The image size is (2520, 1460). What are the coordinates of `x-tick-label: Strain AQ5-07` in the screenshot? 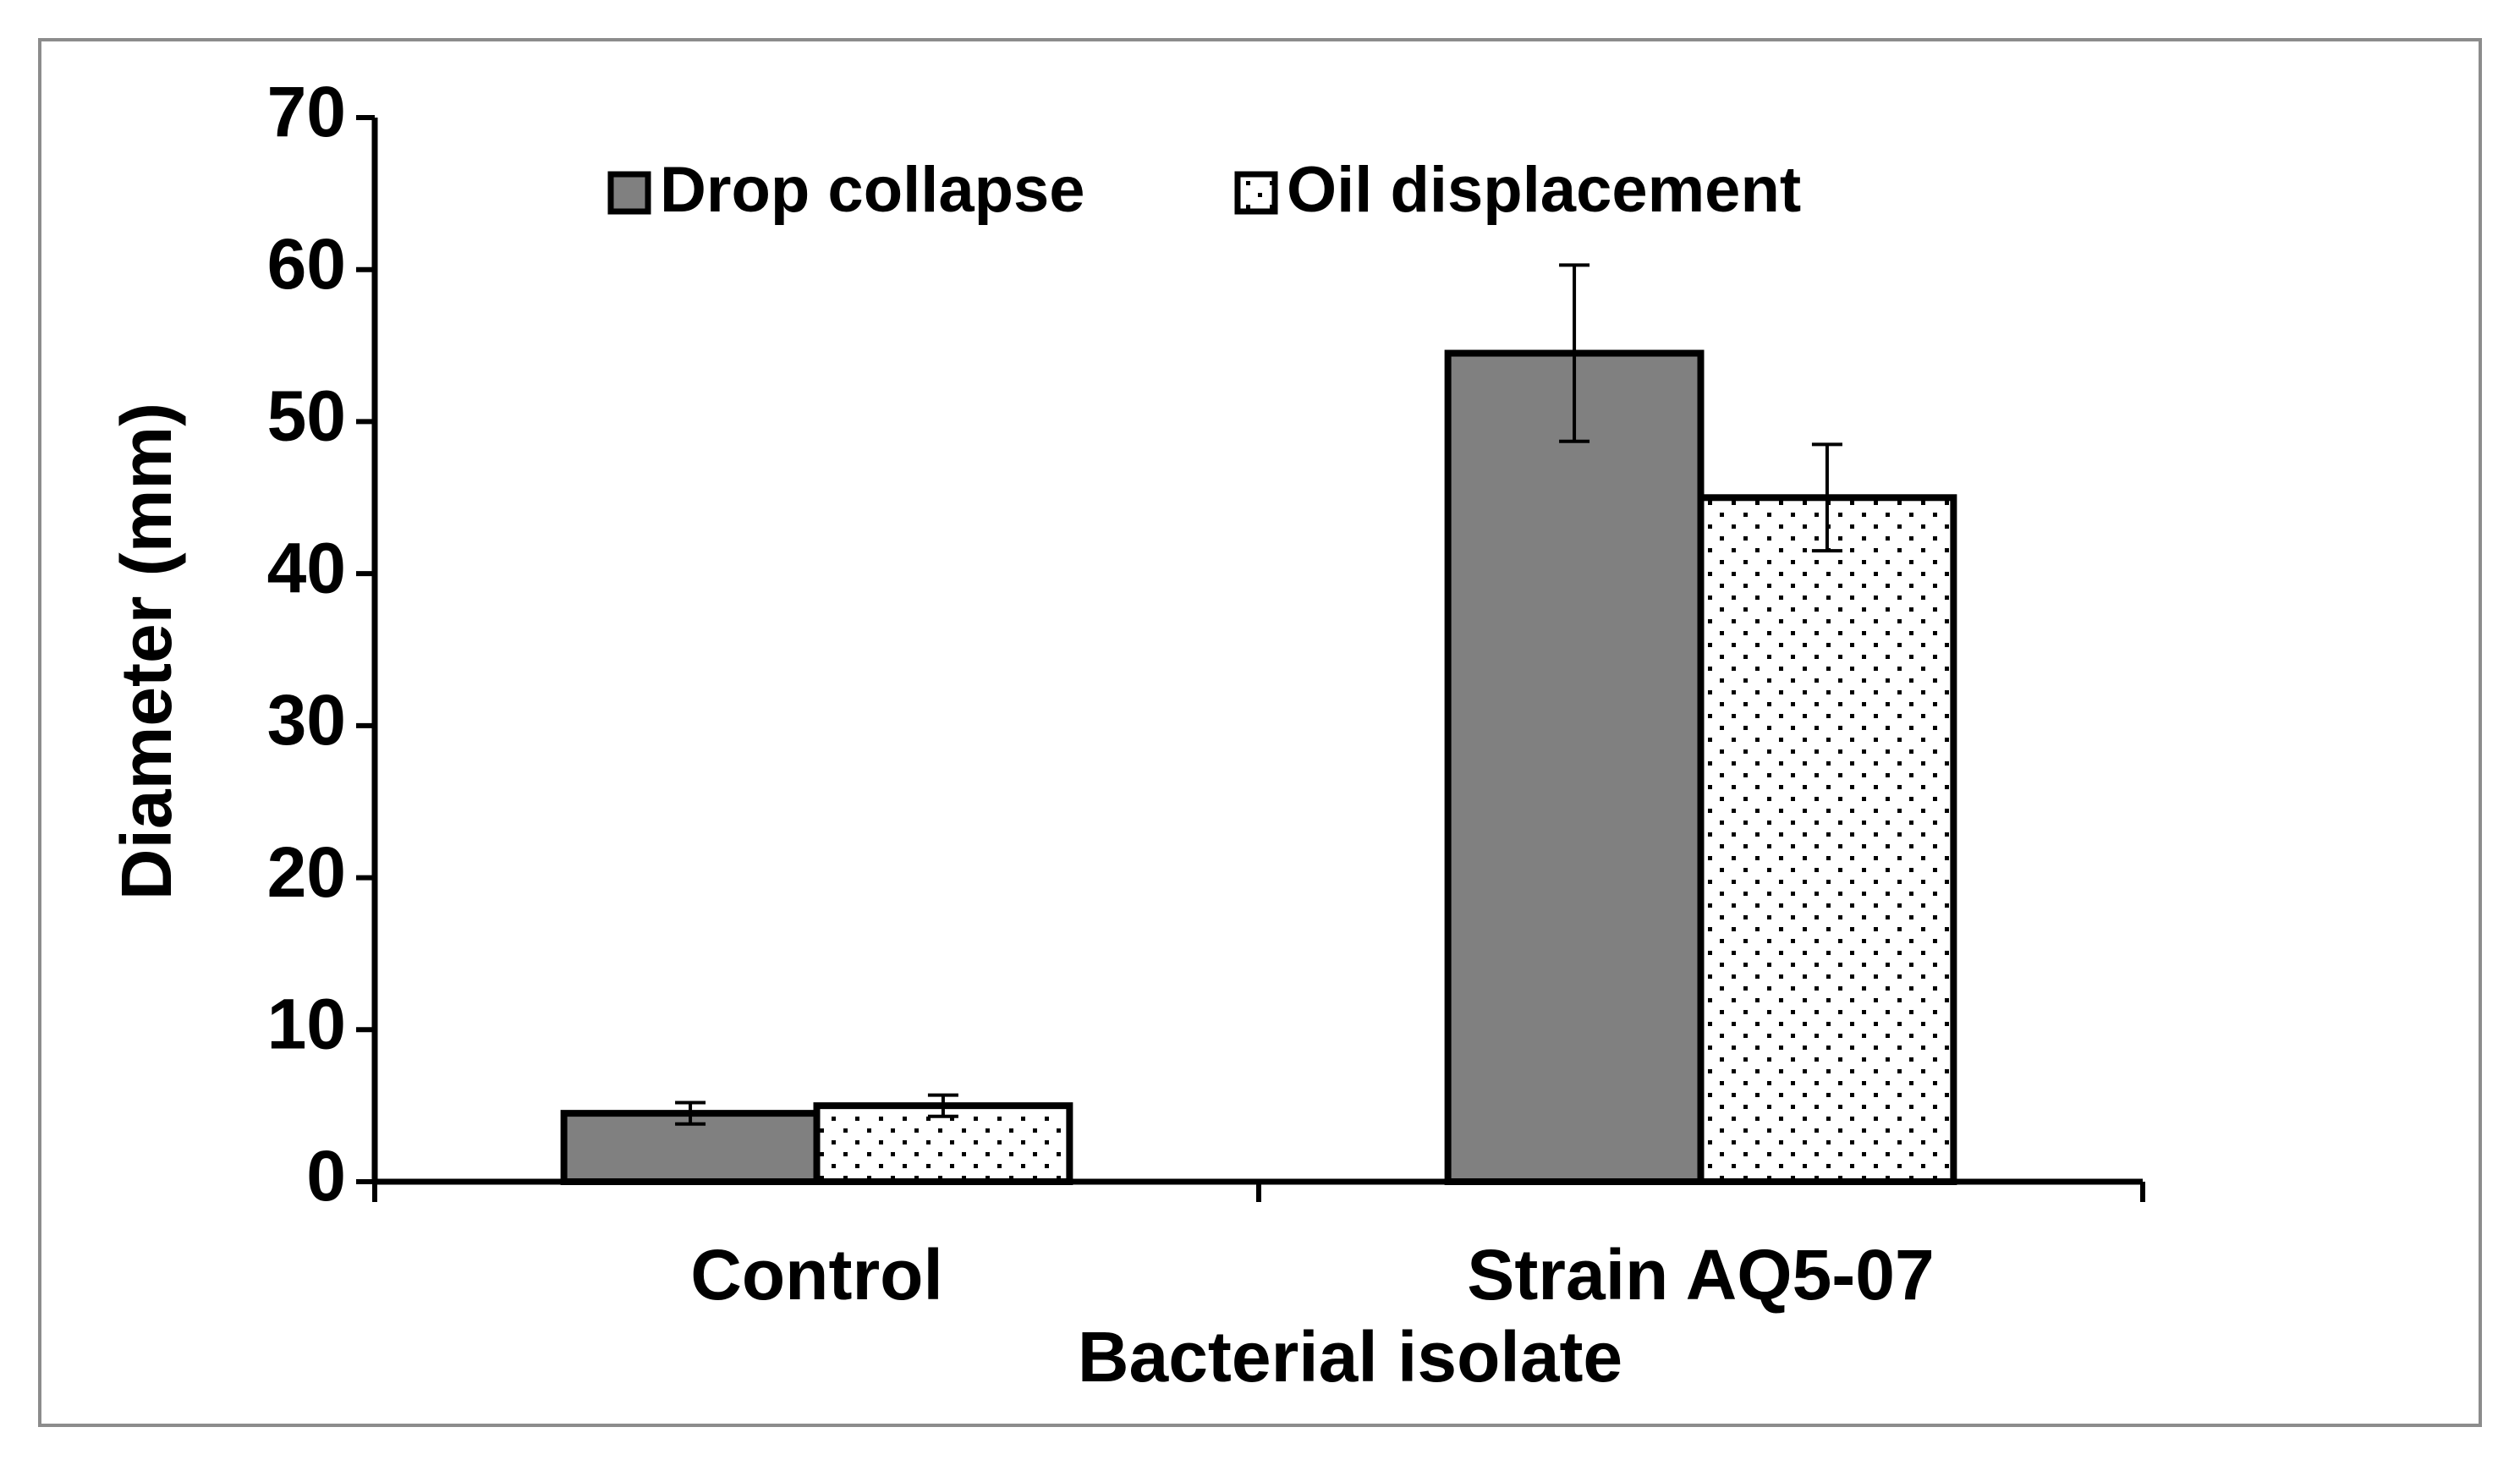 It's located at (1700, 1275).